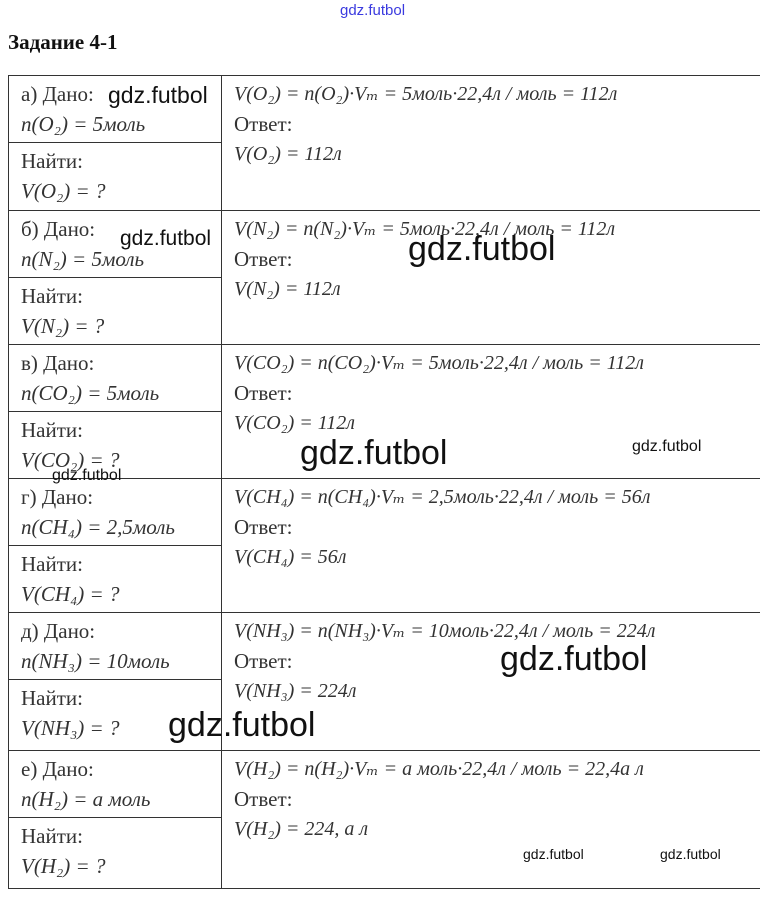  I want to click on given-find-cell: б) Дано: n(N₂) = 5моль Найти: V(N₂) = ?, so click(115, 278).